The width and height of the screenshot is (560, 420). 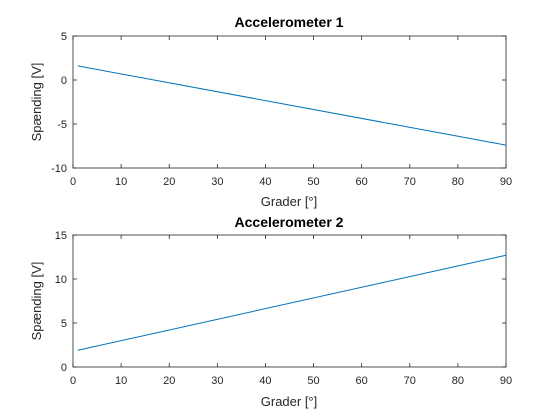 I want to click on y-tick-label: -5, so click(x=62, y=125).